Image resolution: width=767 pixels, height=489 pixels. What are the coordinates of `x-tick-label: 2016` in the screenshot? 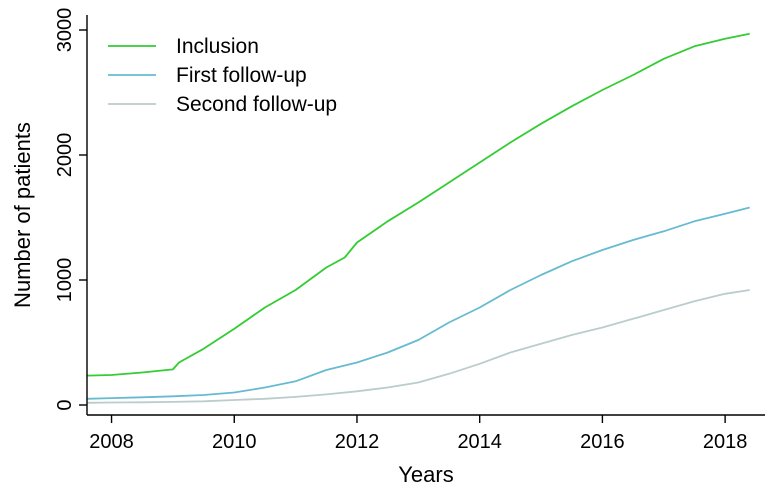 It's located at (602, 442).